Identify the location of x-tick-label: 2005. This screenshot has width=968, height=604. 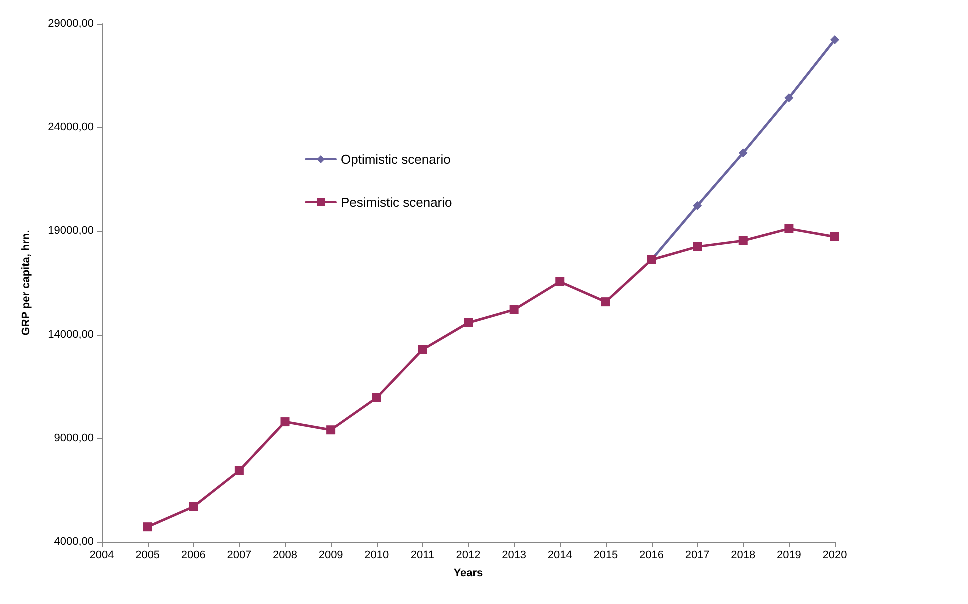
(148, 556).